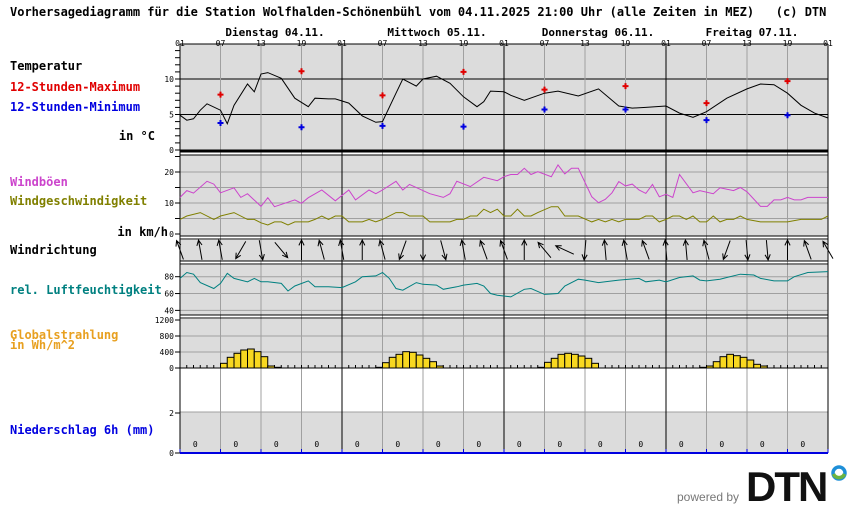 This screenshot has width=850, height=524. Describe the element at coordinates (274, 32) in the screenshot. I see `day-label: Dienstag 04.11.` at that location.